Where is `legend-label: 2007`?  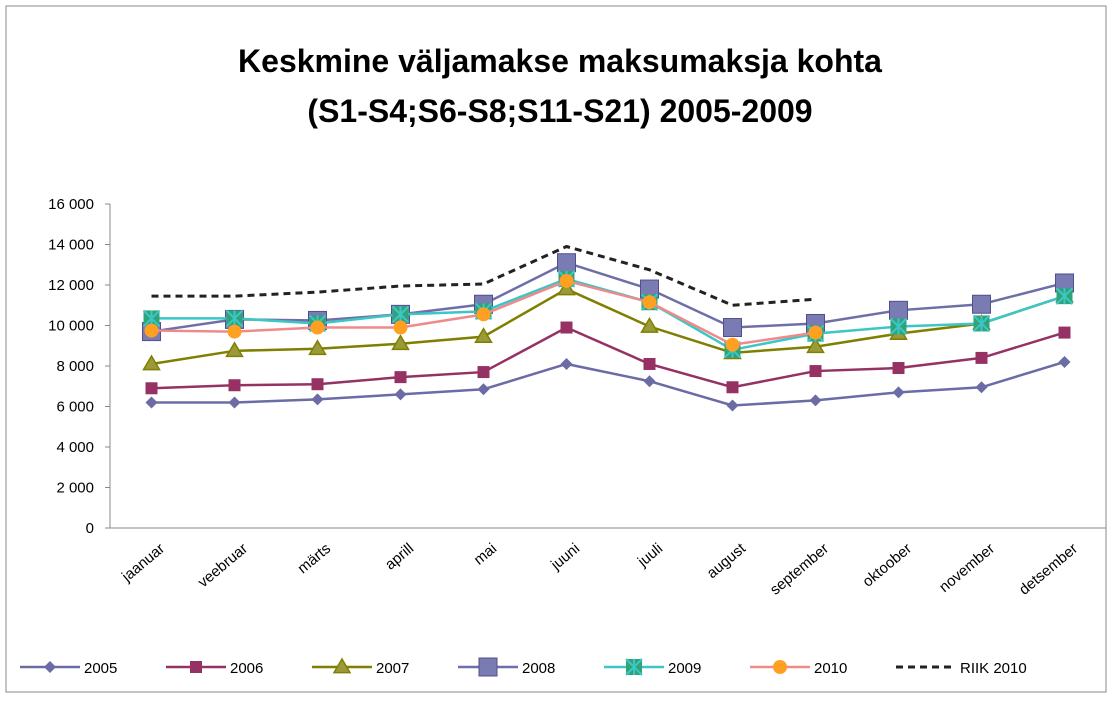
legend-label: 2007 is located at coordinates (392, 668).